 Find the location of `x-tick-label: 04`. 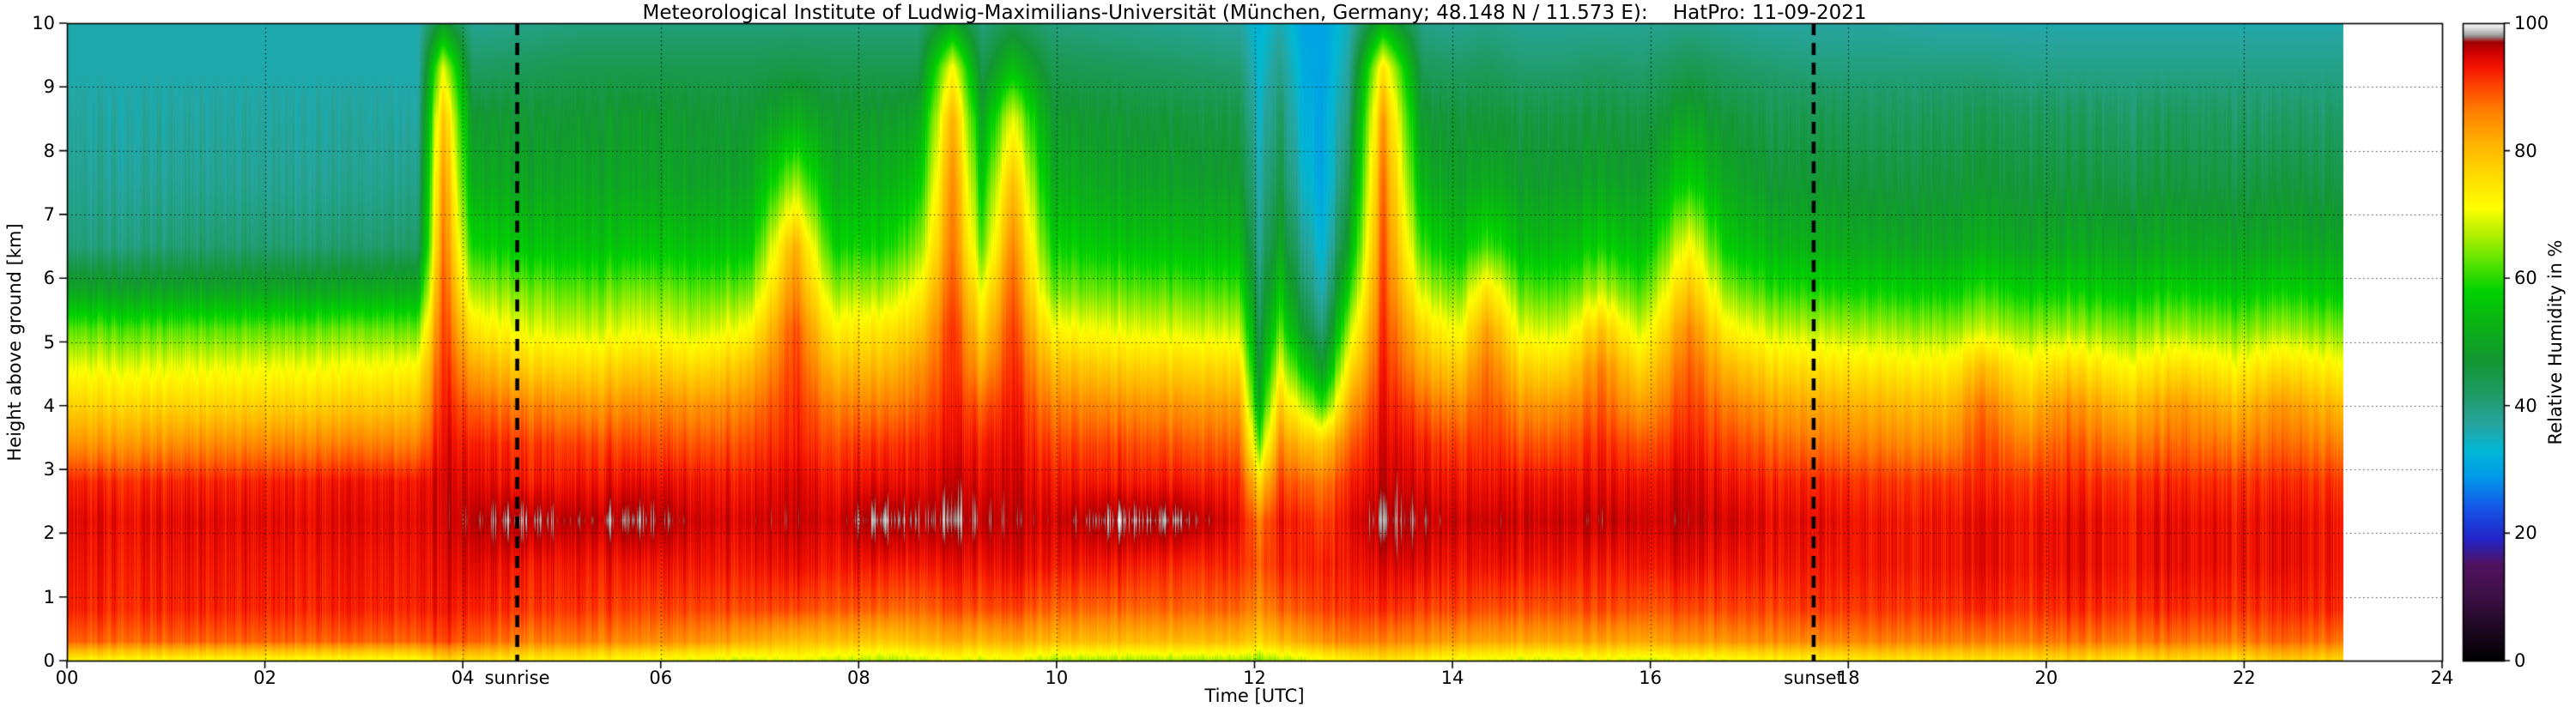

x-tick-label: 04 is located at coordinates (463, 678).